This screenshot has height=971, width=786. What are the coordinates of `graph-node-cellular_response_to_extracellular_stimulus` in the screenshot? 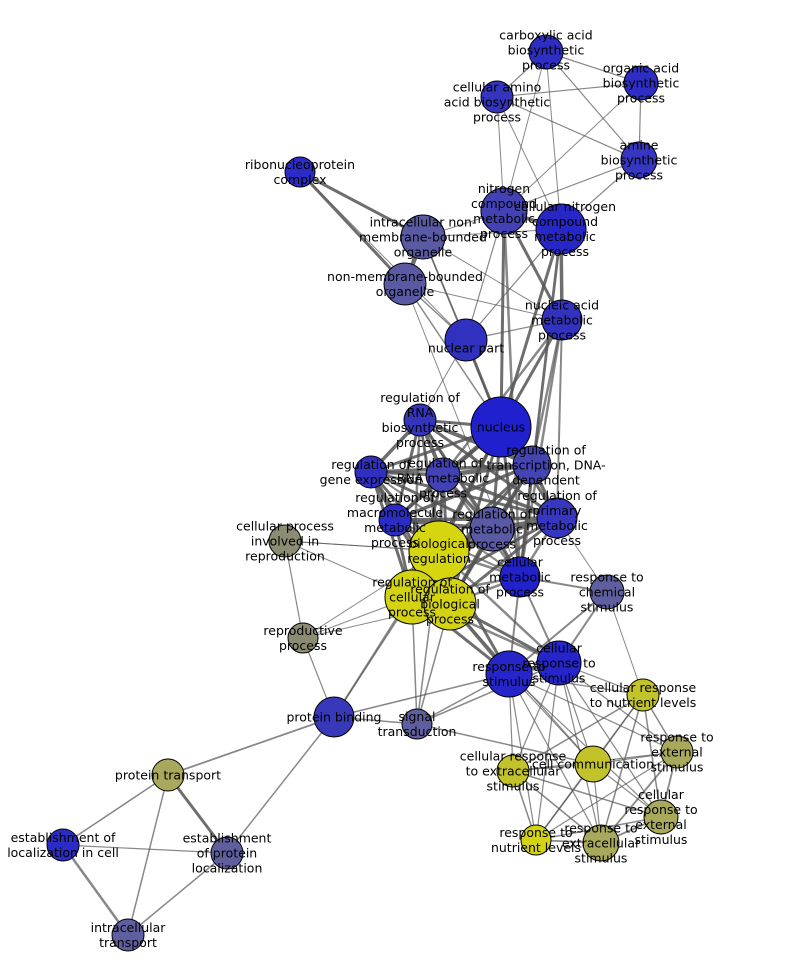 It's located at (513, 771).